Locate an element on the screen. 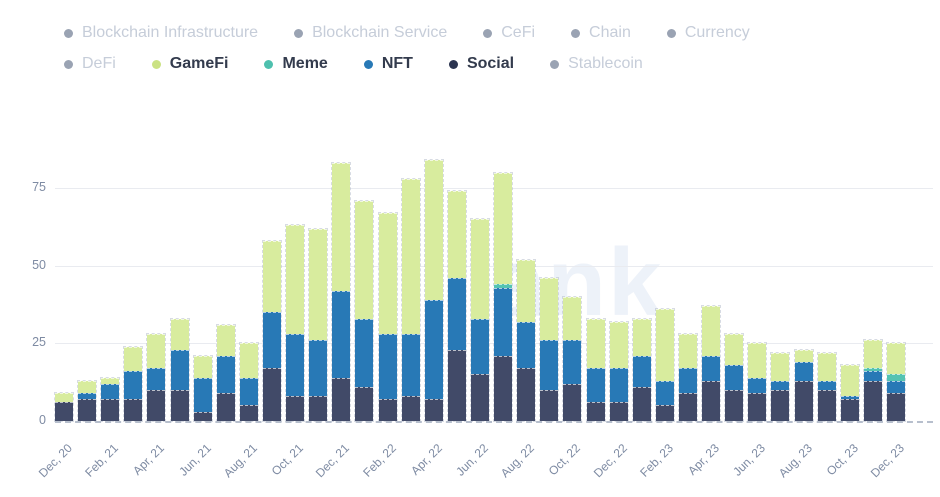  legend-item-meme: Meme is located at coordinates (296, 64).